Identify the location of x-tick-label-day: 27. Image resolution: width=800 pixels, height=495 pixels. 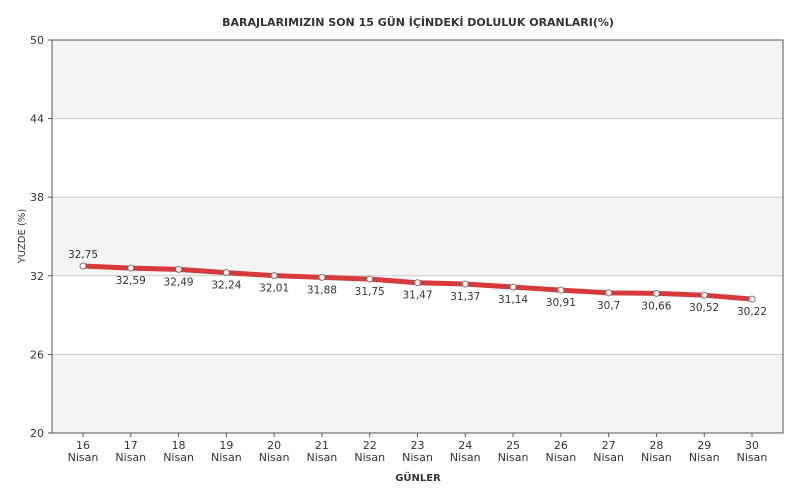
(609, 445).